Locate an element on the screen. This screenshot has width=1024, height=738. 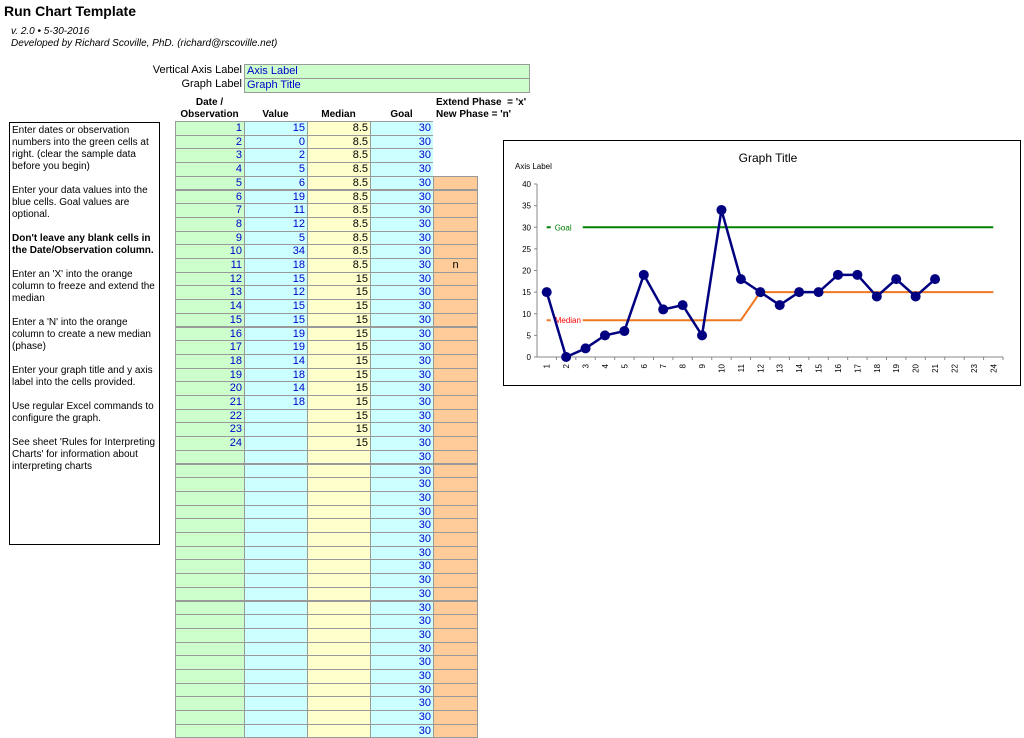
table-cell: 18 is located at coordinates (276, 375).